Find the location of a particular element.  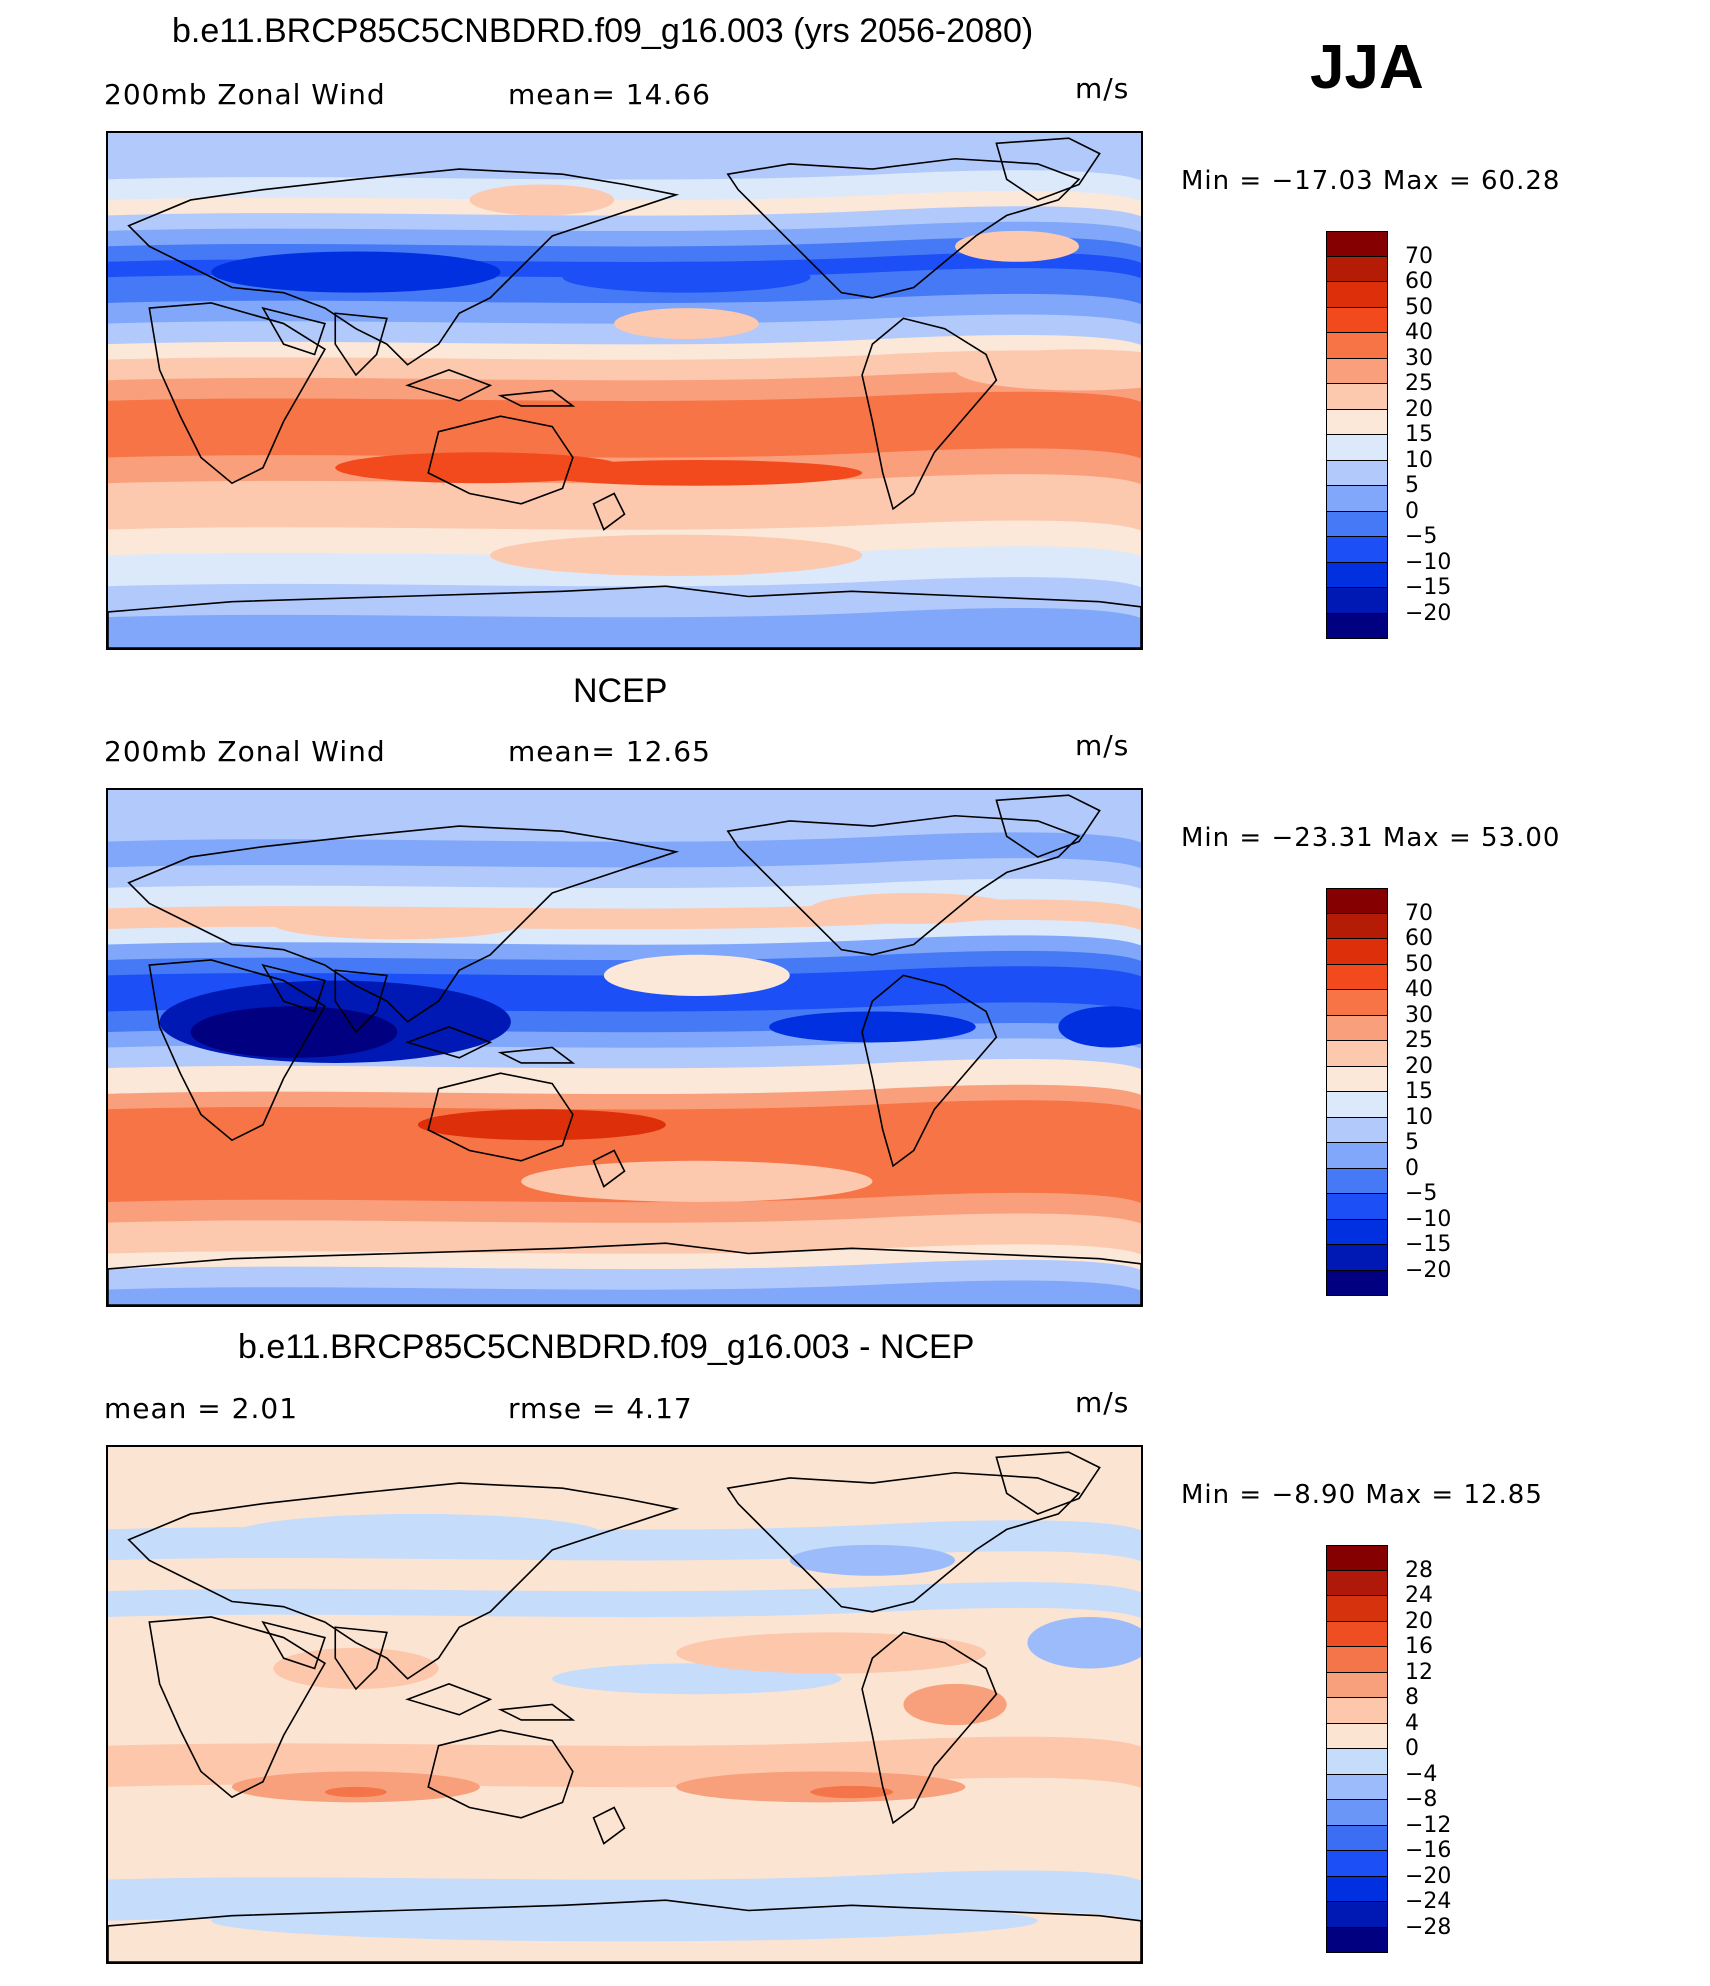

panel-1-colorbar is located at coordinates (1357, 435).